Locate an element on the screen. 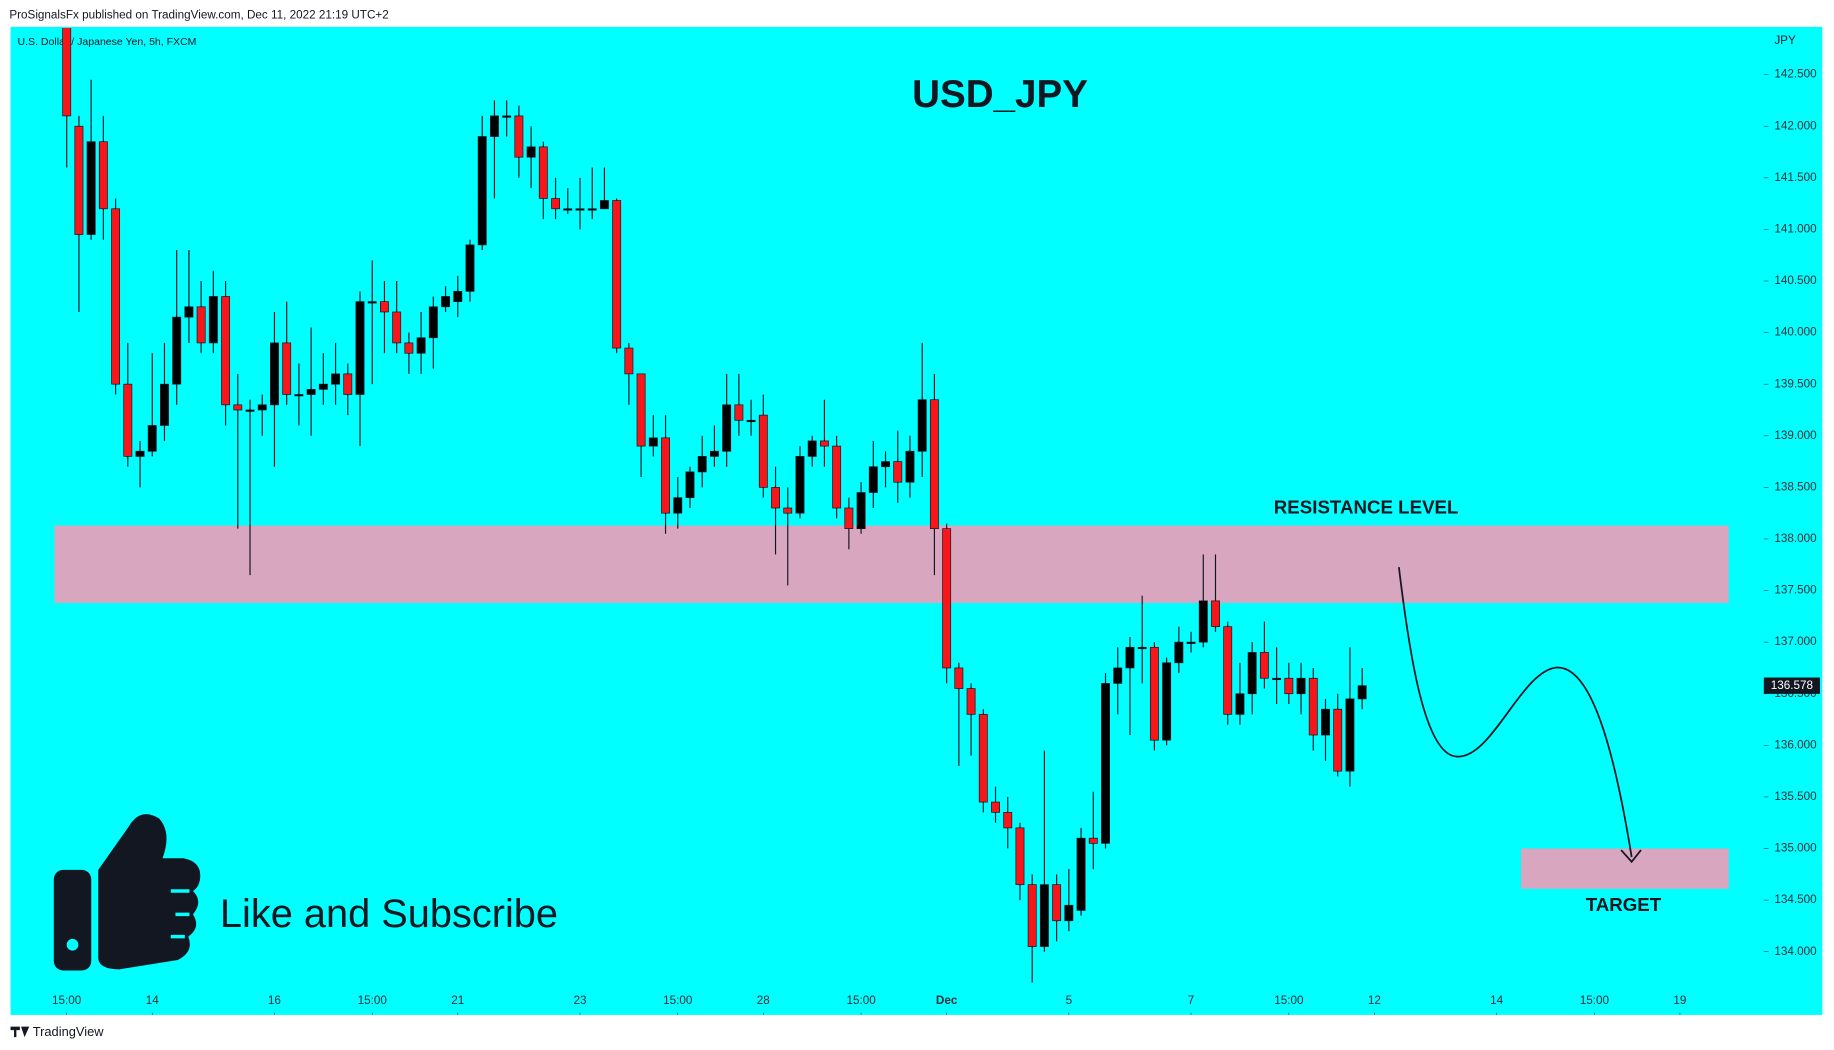 The width and height of the screenshot is (1834, 1050). y-tick-label: 142.000 is located at coordinates (1795, 125).